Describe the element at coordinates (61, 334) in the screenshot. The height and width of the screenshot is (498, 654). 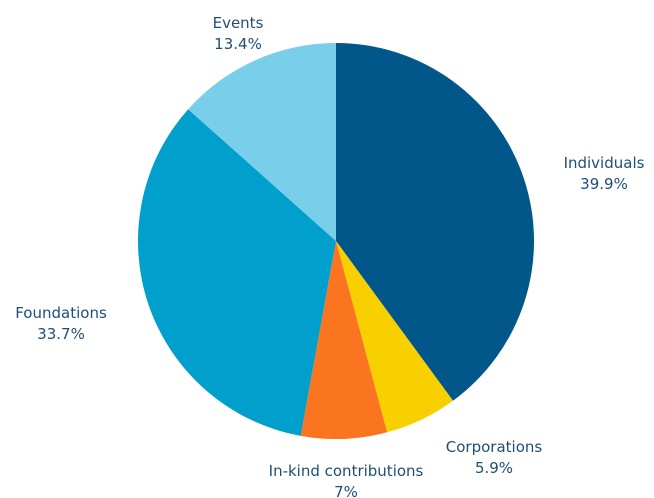
I see `slice-value-label: 33.7%` at that location.